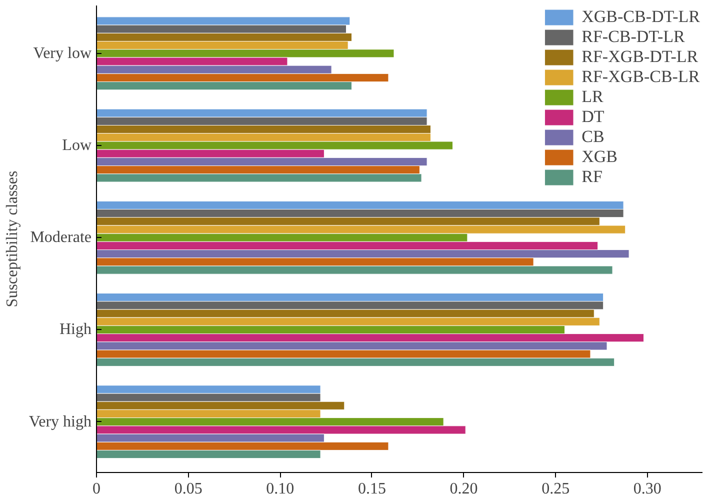  What do you see at coordinates (556, 489) in the screenshot?
I see `x-tick-label: 0.25` at bounding box center [556, 489].